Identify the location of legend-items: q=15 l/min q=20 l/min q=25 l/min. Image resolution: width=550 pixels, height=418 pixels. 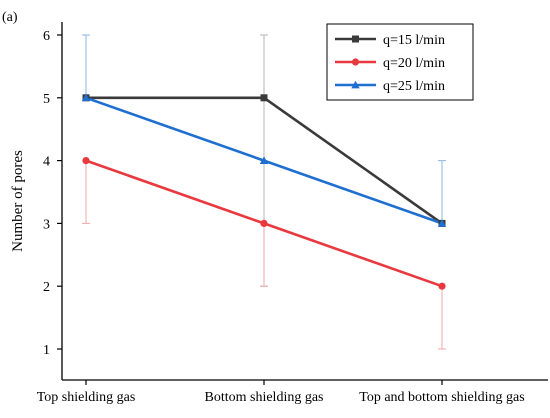
(390, 63).